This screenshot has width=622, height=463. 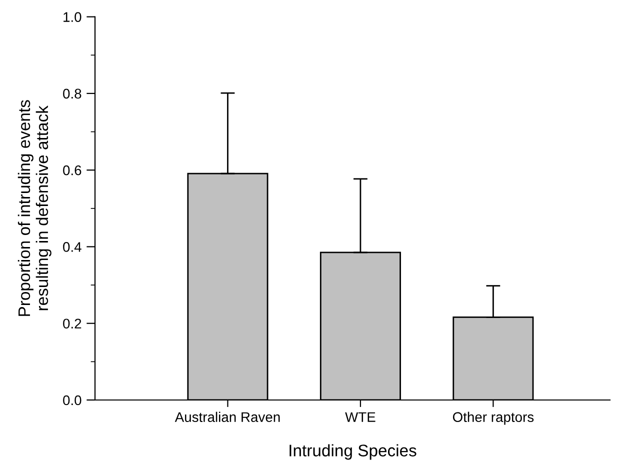 What do you see at coordinates (493, 418) in the screenshot?
I see `x-tick-label: Other raptors` at bounding box center [493, 418].